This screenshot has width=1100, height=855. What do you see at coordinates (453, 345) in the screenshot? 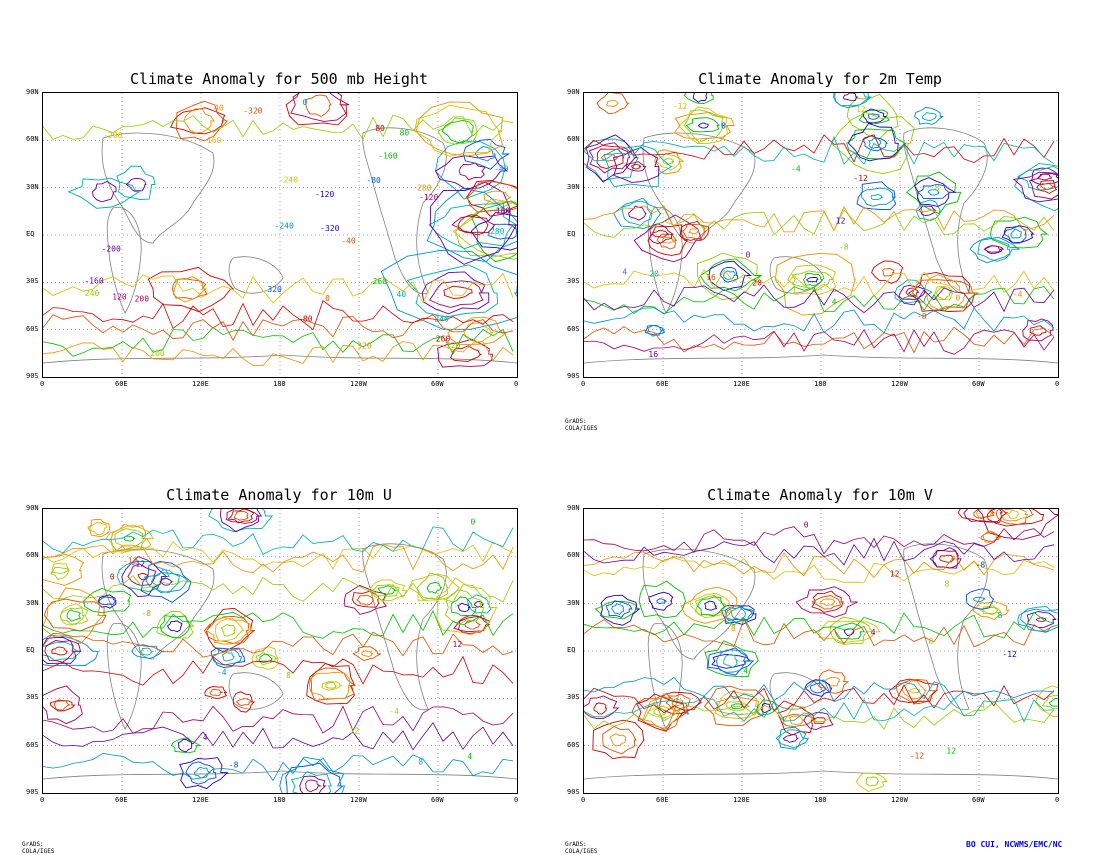
I see `contour-value-label: 120` at bounding box center [453, 345].